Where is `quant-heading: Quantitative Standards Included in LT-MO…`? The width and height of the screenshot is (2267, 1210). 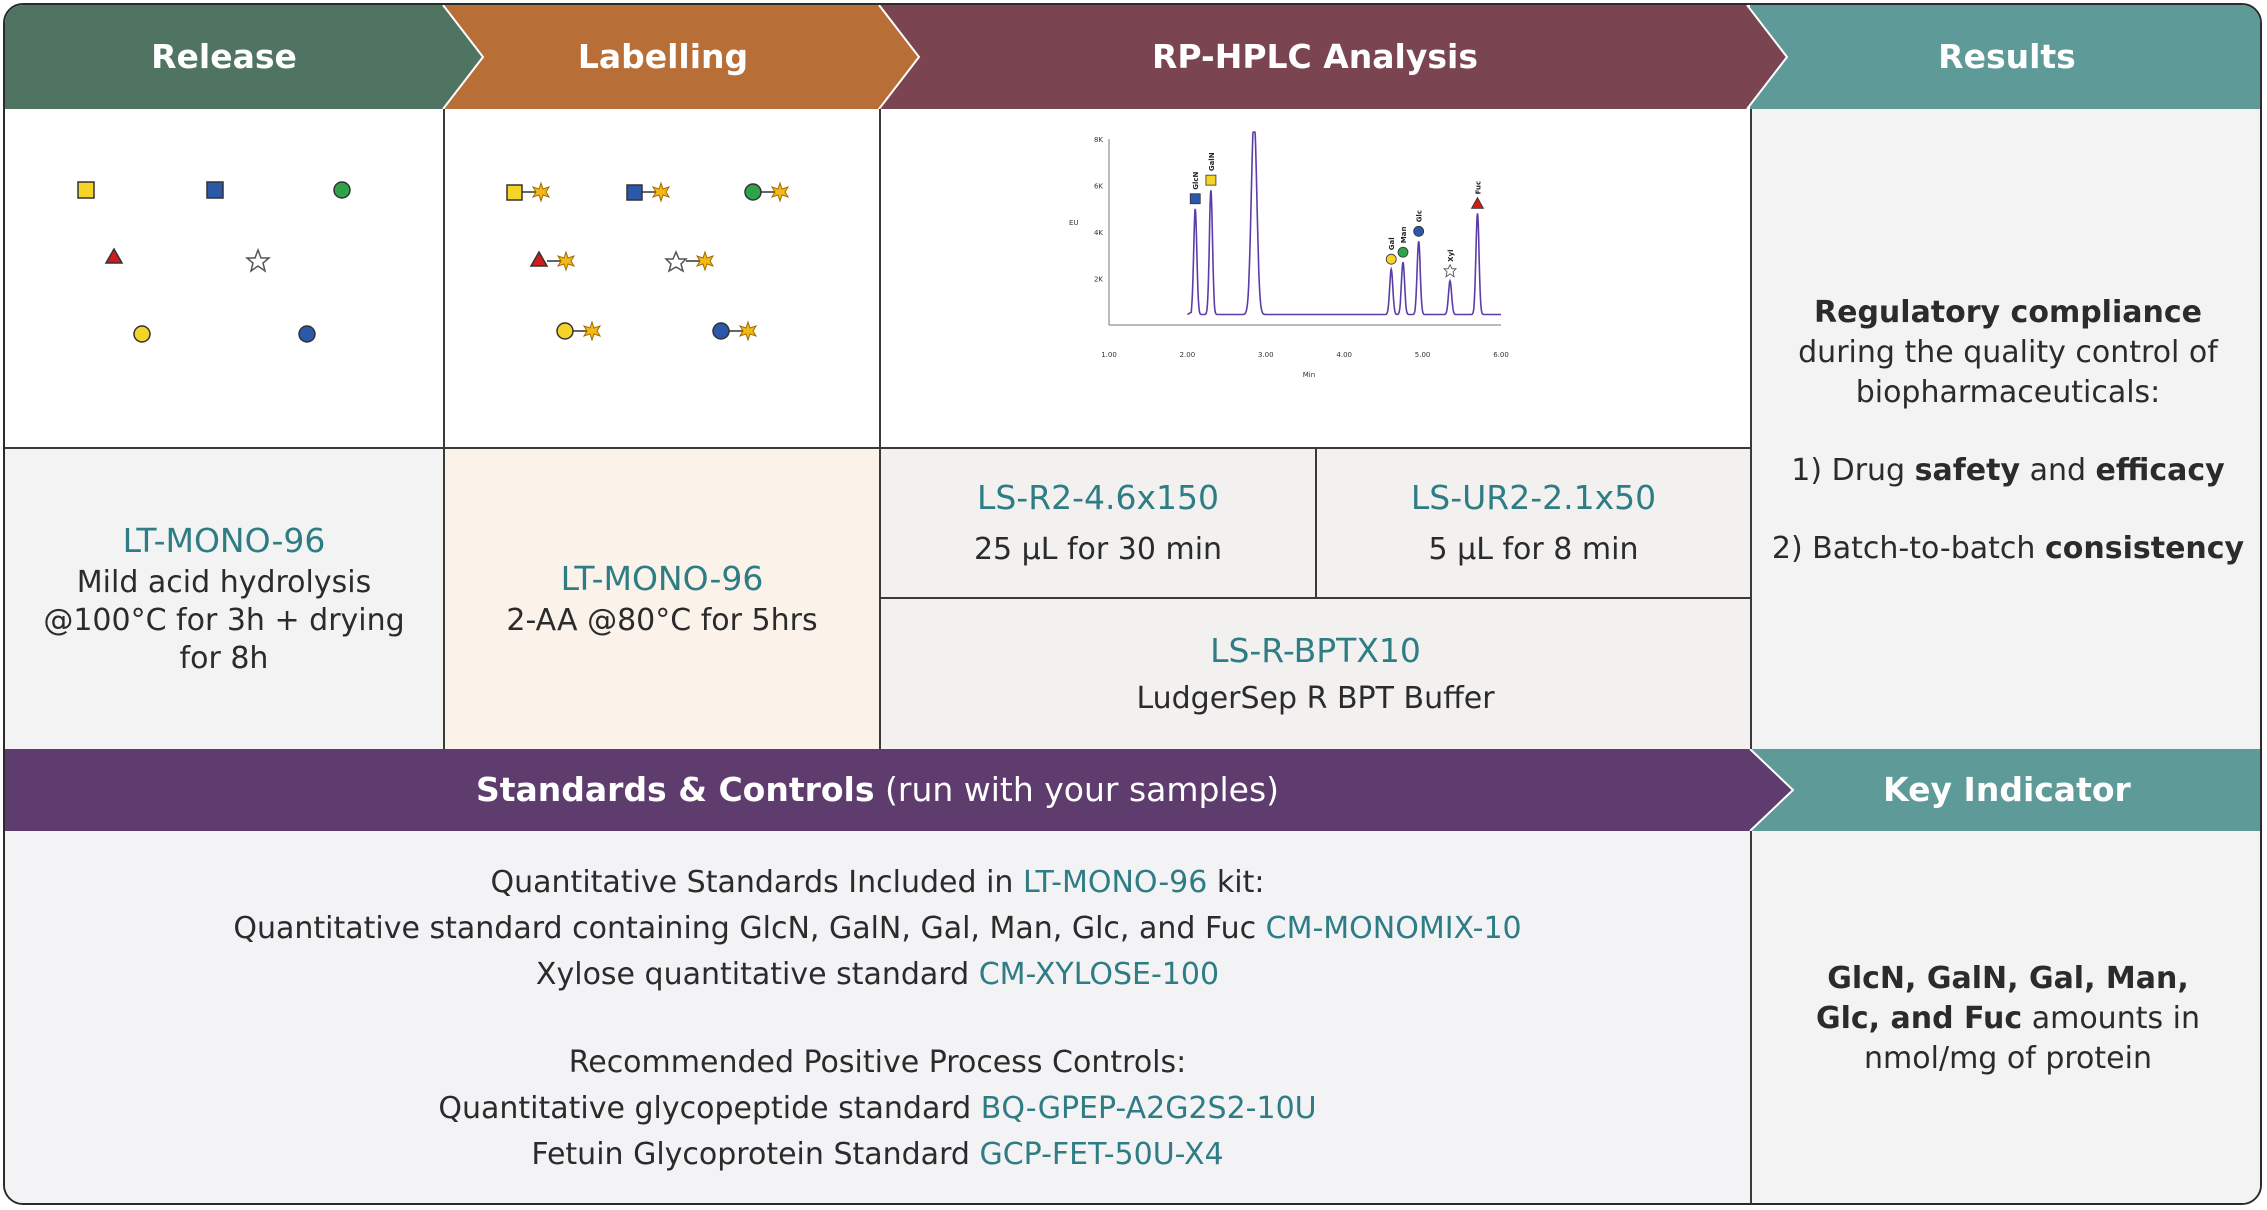
quant-heading: Quantitative Standards Included in LT-MO… is located at coordinates (878, 883).